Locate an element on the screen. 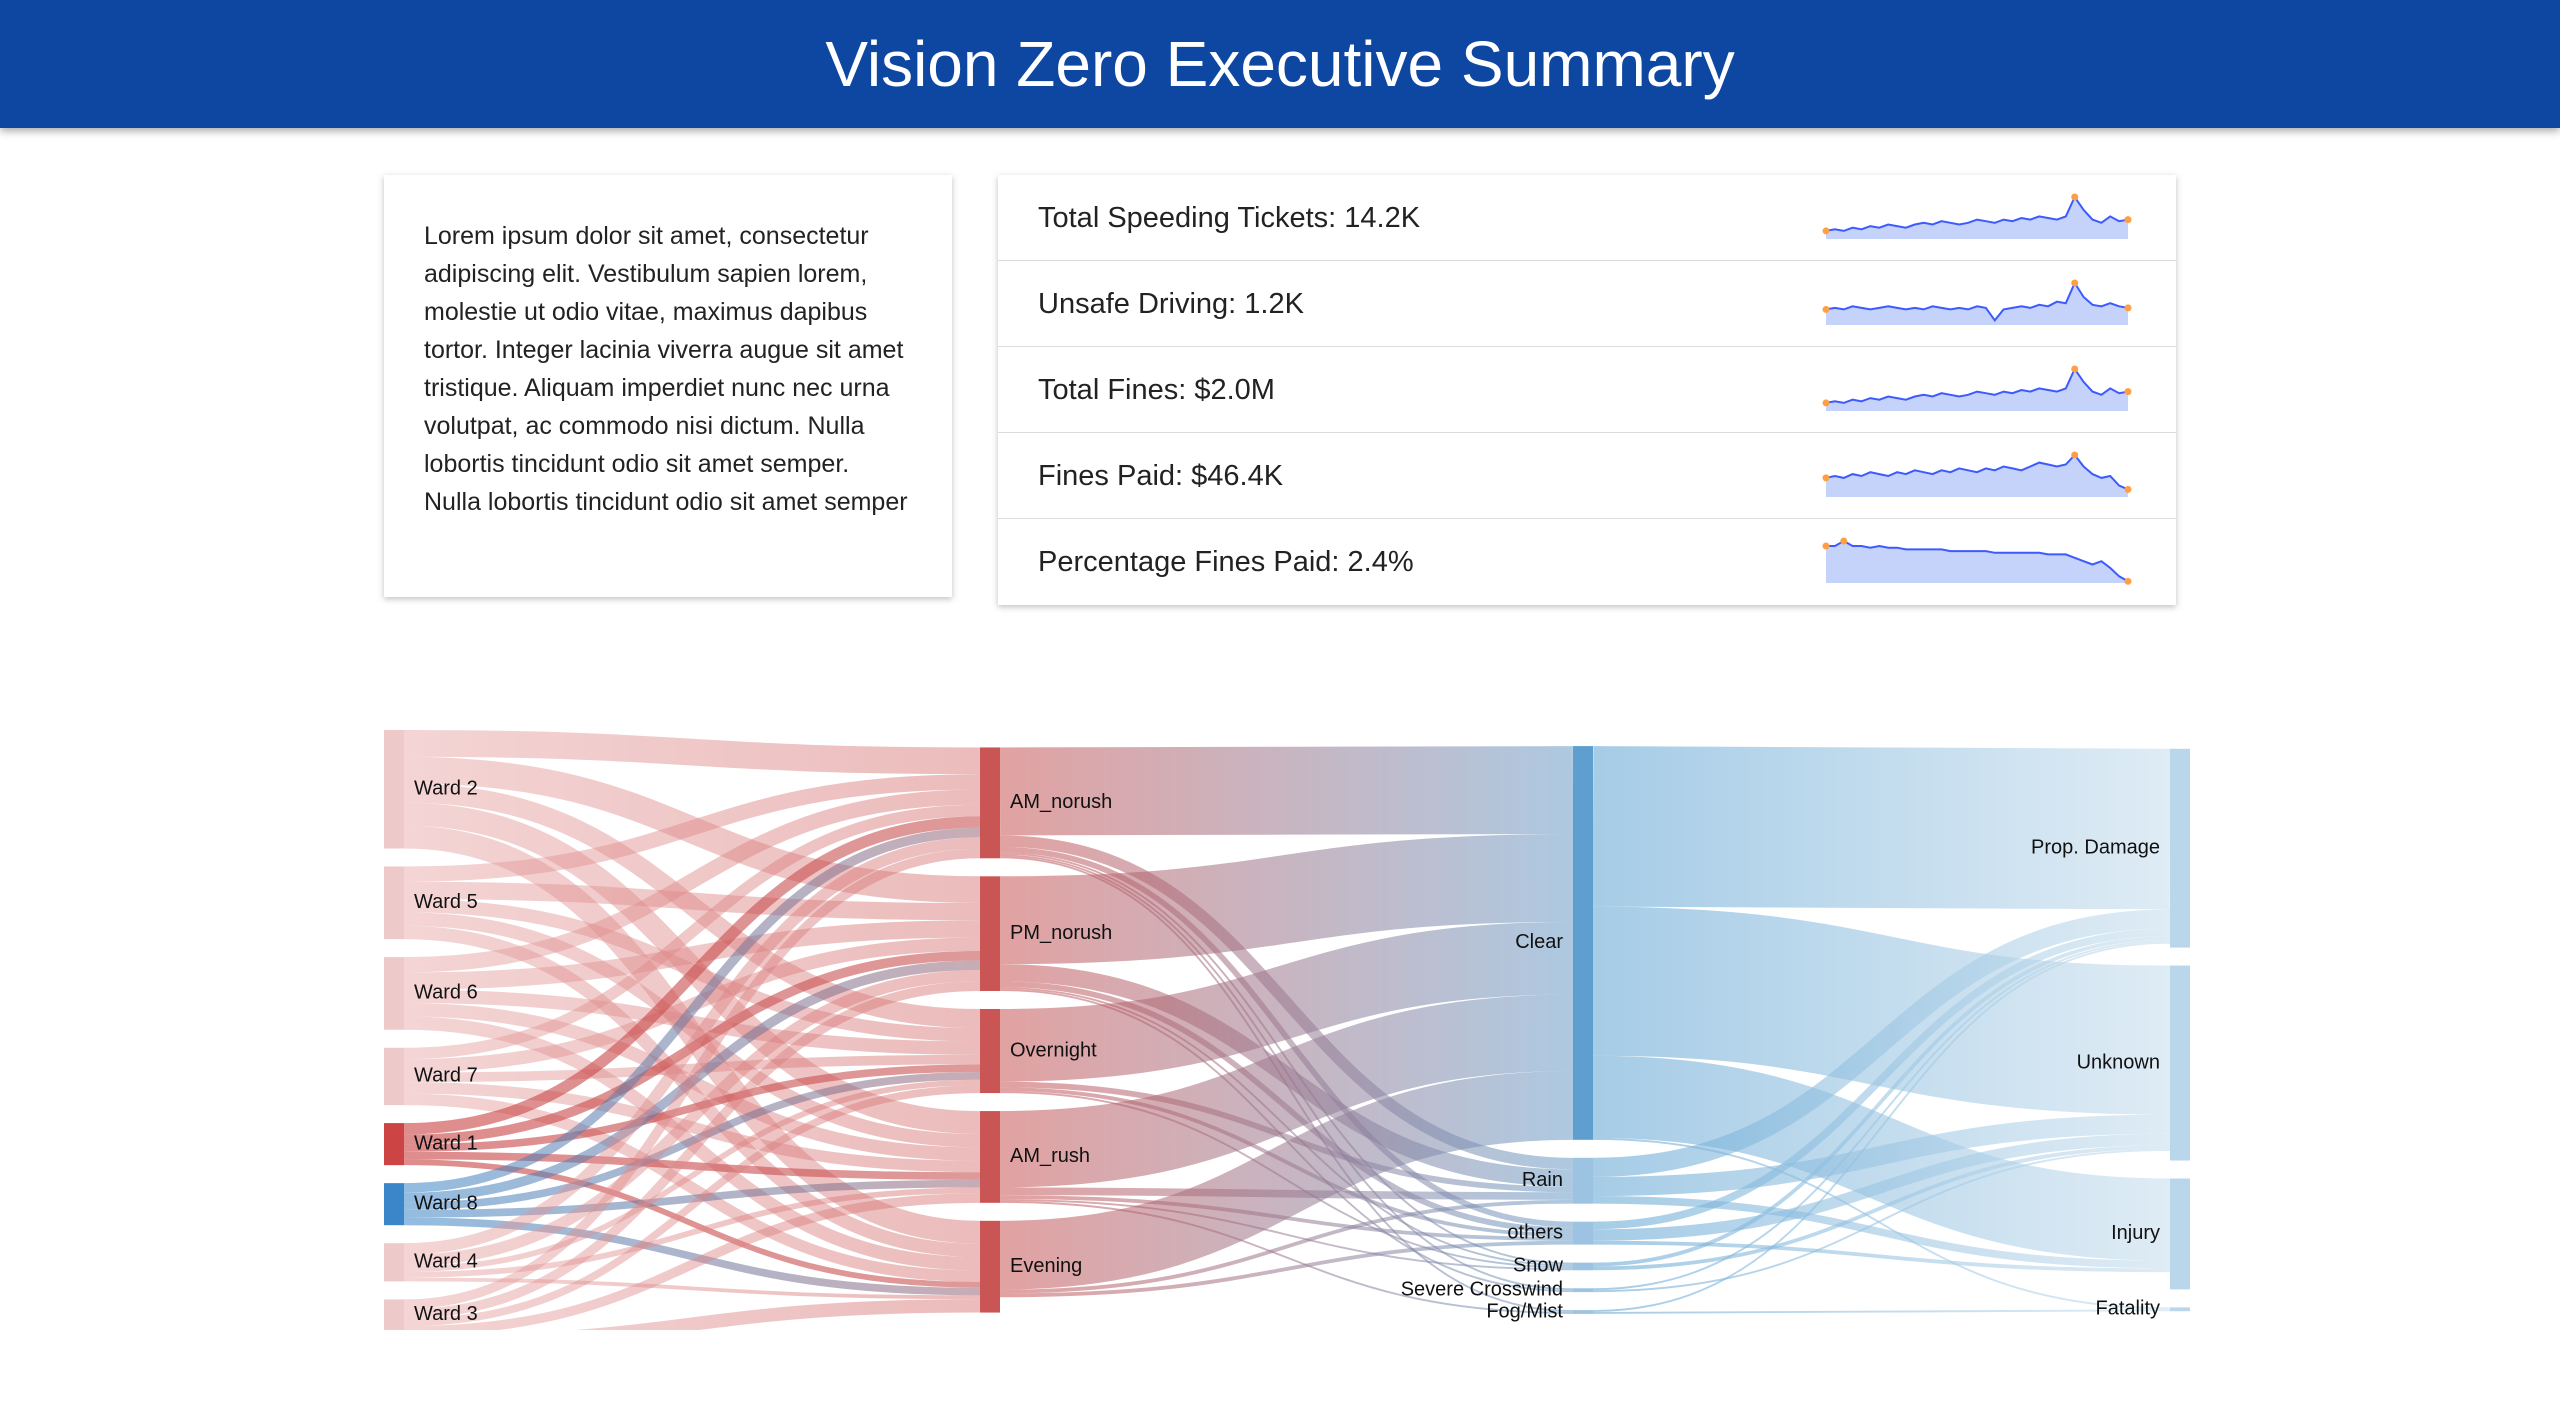  sankey-node-label: Ward 6 is located at coordinates (446, 993).